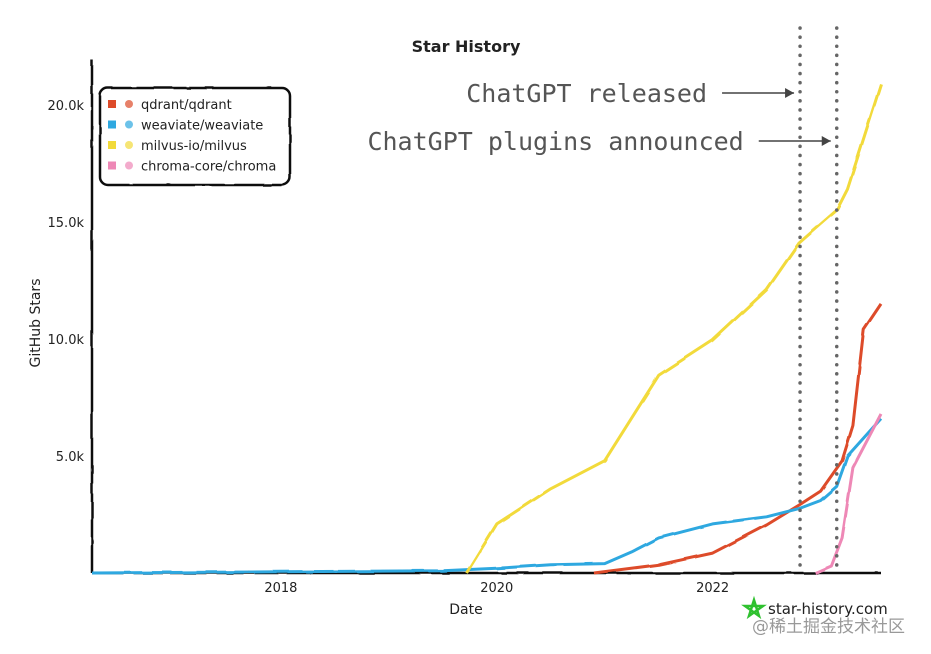 The width and height of the screenshot is (931, 654). Describe the element at coordinates (129, 145) in the screenshot. I see `milvus-logo-icon` at that location.